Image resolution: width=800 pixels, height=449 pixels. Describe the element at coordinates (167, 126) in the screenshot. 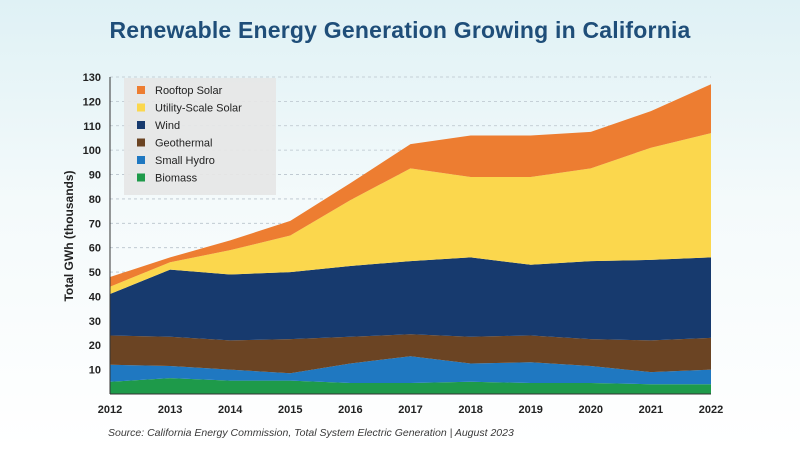

I see `legend-label: Wind` at that location.